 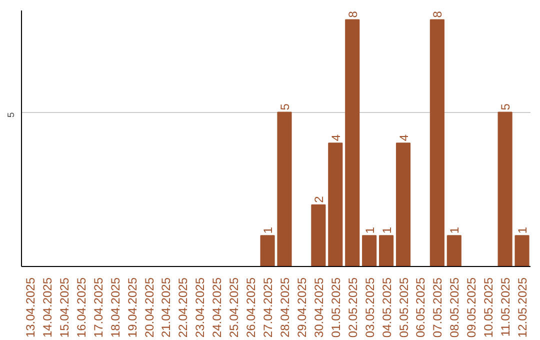 I want to click on x-tick-label: 30.04.2025, so click(x=319, y=307).